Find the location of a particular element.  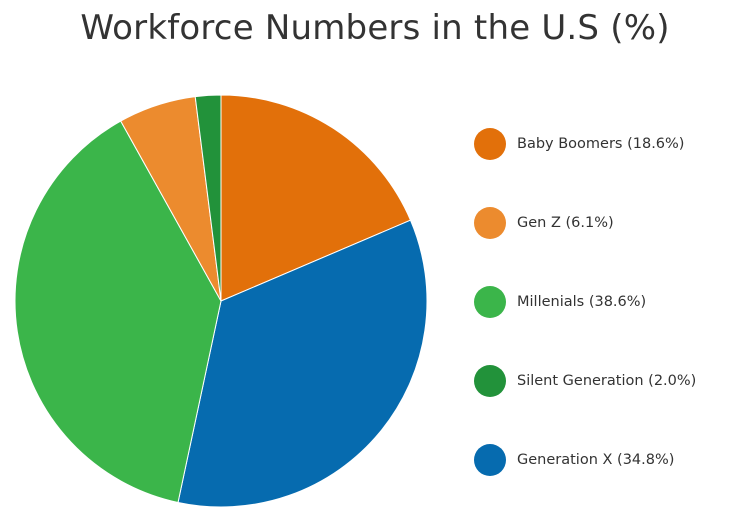

legend-swatch-gen-z is located at coordinates (490, 223).